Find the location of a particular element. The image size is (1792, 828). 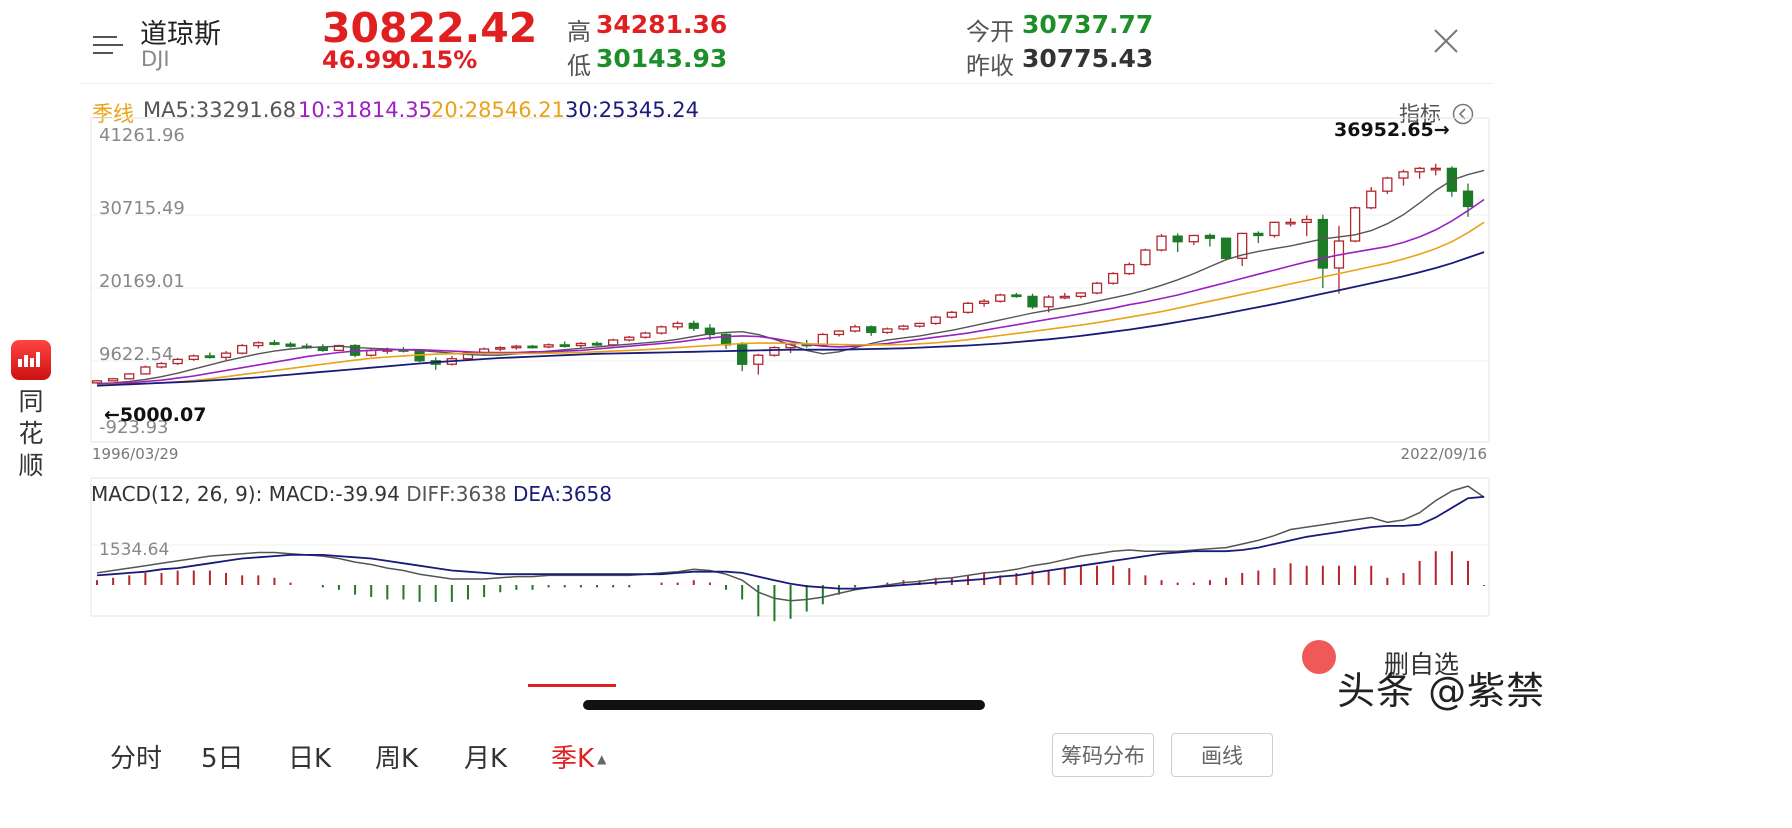

low-label: 低 is located at coordinates (579, 66).